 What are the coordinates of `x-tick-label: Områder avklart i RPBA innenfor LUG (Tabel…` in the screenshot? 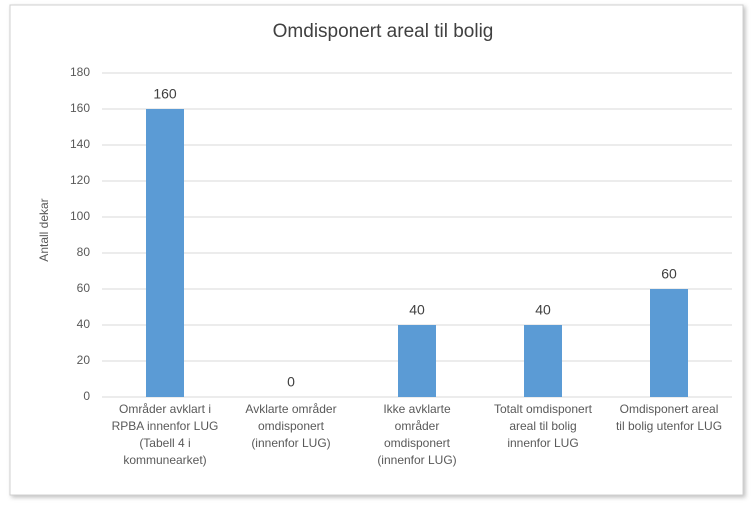 It's located at (165, 434).